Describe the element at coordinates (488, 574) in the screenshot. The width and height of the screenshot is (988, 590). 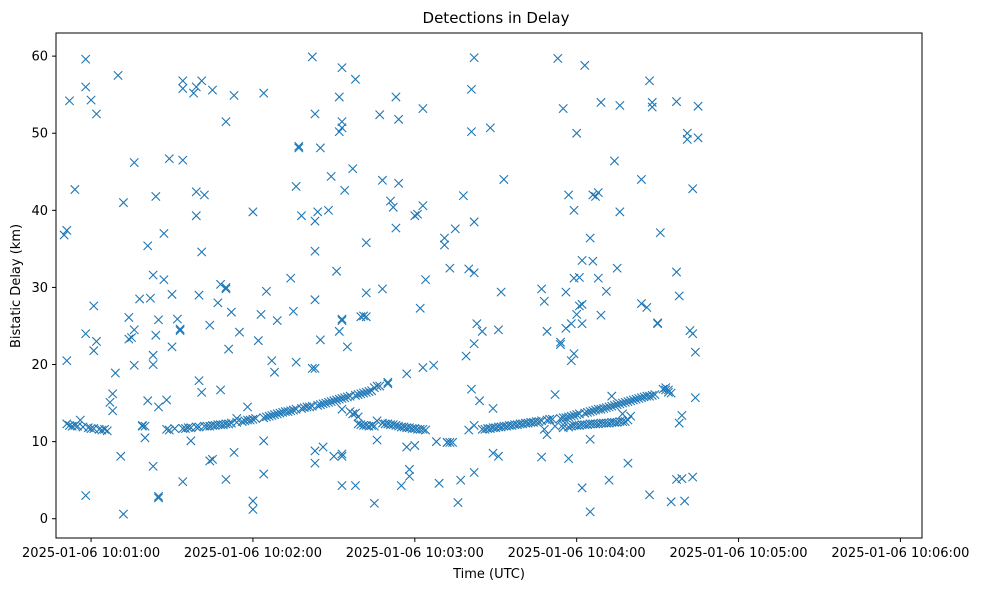
I see `x-axis-title: Time (UTC)` at that location.